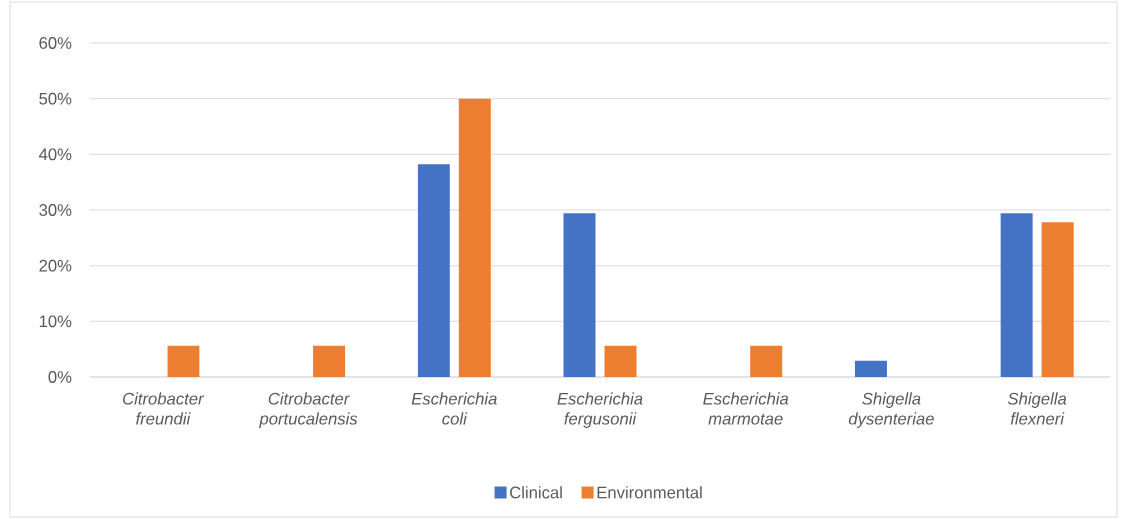 The width and height of the screenshot is (1124, 519). I want to click on x-tick-label: Escherichia coli, so click(454, 408).